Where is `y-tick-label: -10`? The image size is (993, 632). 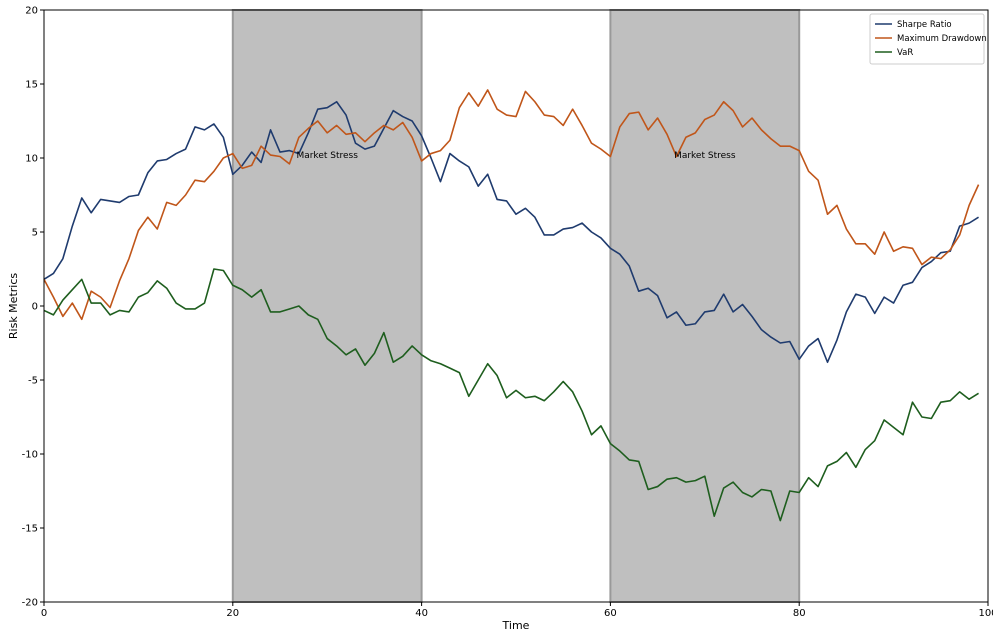
y-tick-label: -10 is located at coordinates (30, 455).